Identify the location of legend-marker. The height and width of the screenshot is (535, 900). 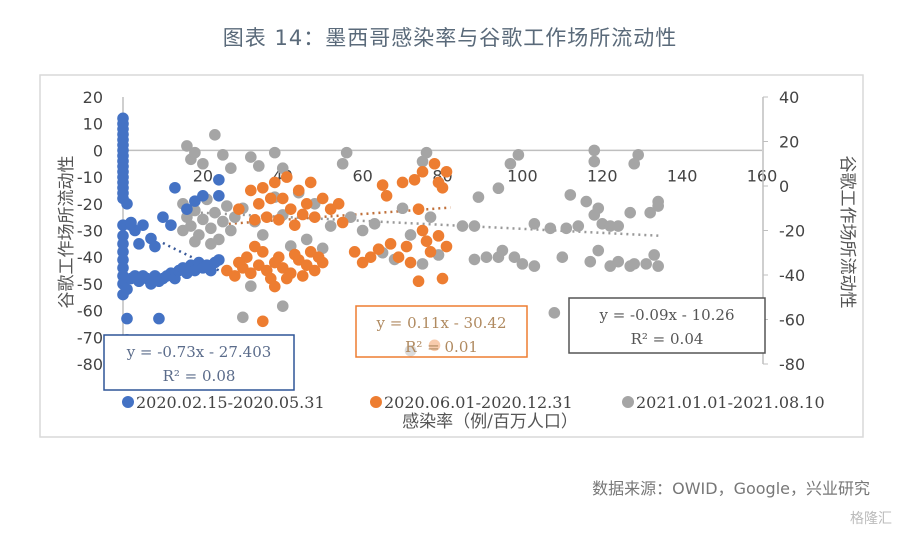
(128, 402).